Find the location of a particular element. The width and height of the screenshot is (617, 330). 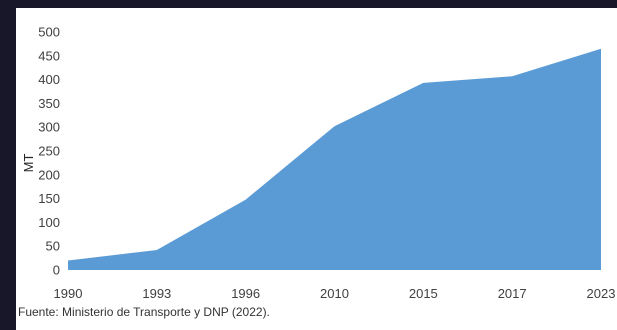

x-axis-ticks: 1990 1993 1996 2010 2015 2017 2023 is located at coordinates (335, 293).